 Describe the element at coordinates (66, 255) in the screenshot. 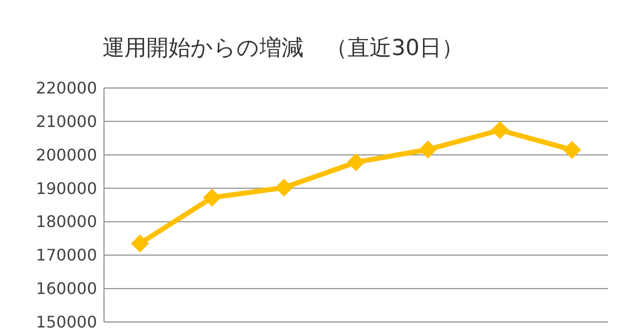

I see `y-tick-label: 170000` at that location.